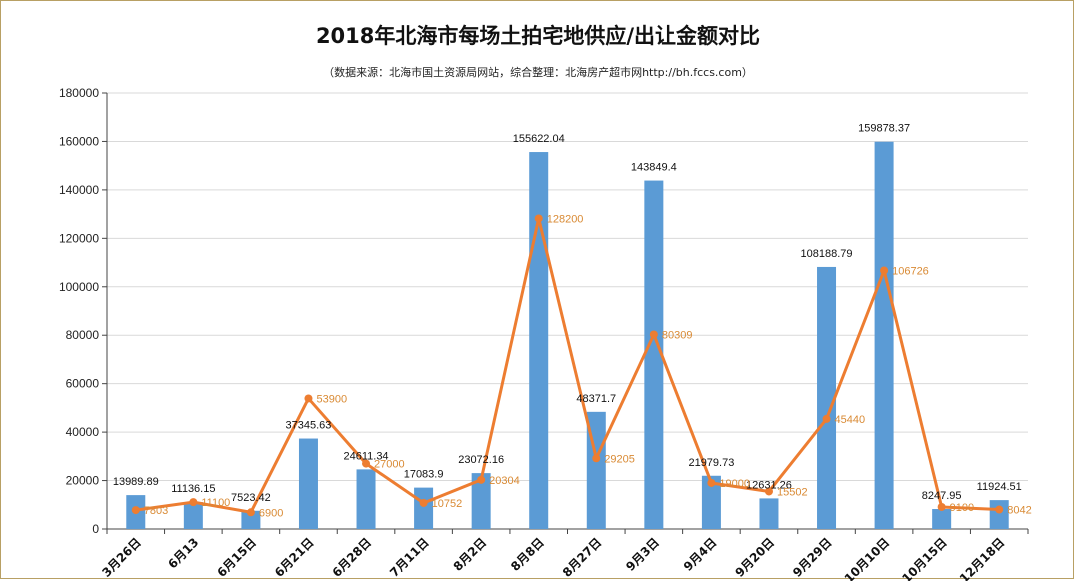 The height and width of the screenshot is (581, 1076). What do you see at coordinates (850, 420) in the screenshot?
I see `line-data-label: 45440` at bounding box center [850, 420].